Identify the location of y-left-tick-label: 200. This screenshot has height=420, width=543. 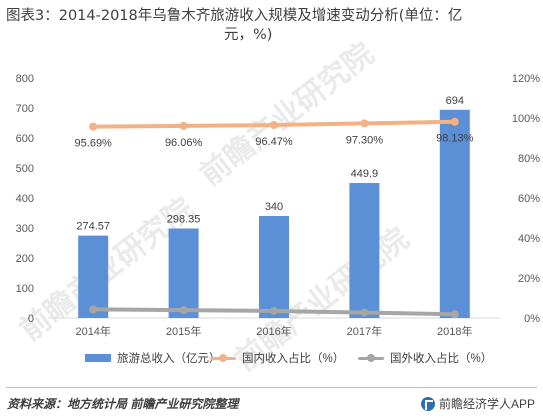
(25, 259).